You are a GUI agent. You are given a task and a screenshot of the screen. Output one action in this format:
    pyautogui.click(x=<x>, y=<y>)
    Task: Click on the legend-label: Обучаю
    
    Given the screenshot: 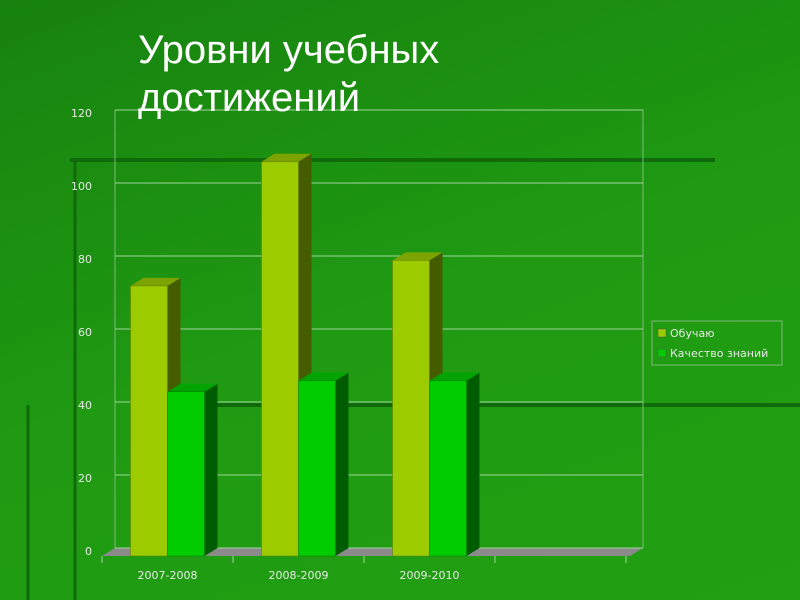 What is the action you would take?
    pyautogui.click(x=692, y=333)
    